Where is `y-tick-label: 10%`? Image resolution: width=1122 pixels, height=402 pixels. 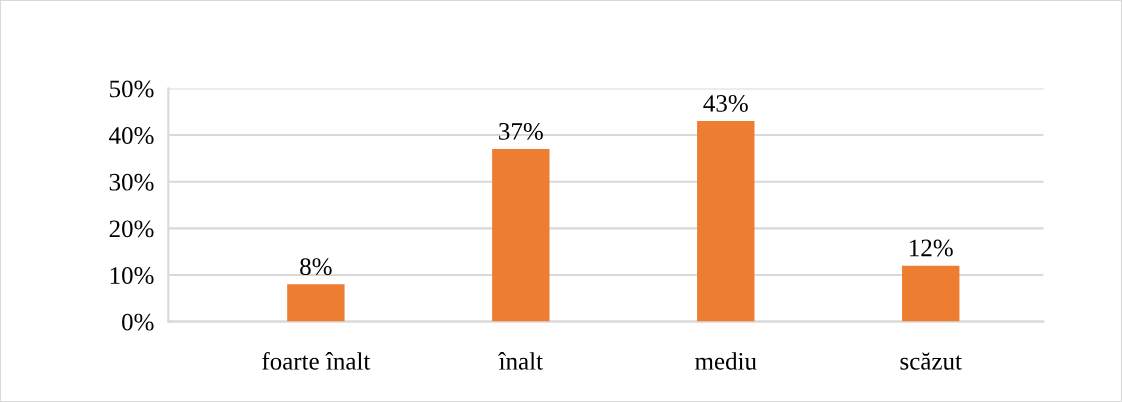 y-tick-label: 10% is located at coordinates (132, 275).